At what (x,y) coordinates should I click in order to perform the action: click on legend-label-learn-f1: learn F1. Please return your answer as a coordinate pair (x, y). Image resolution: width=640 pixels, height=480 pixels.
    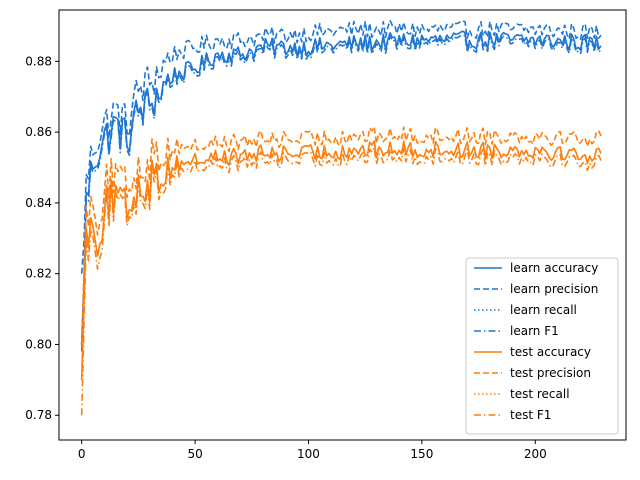
    Looking at the image, I should click on (534, 331).